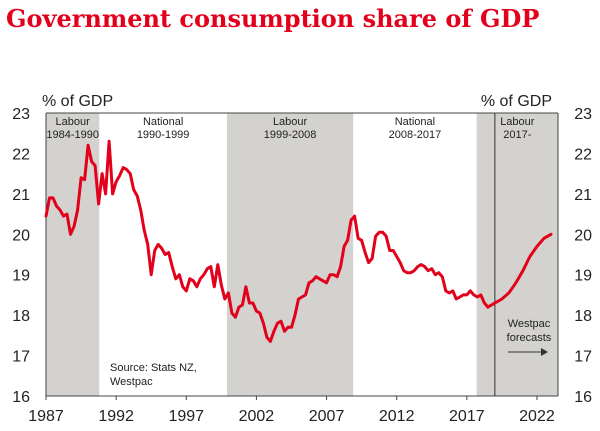 The height and width of the screenshot is (431, 600). Describe the element at coordinates (516, 101) in the screenshot. I see `y-axis-unit-right: % of GDP` at that location.